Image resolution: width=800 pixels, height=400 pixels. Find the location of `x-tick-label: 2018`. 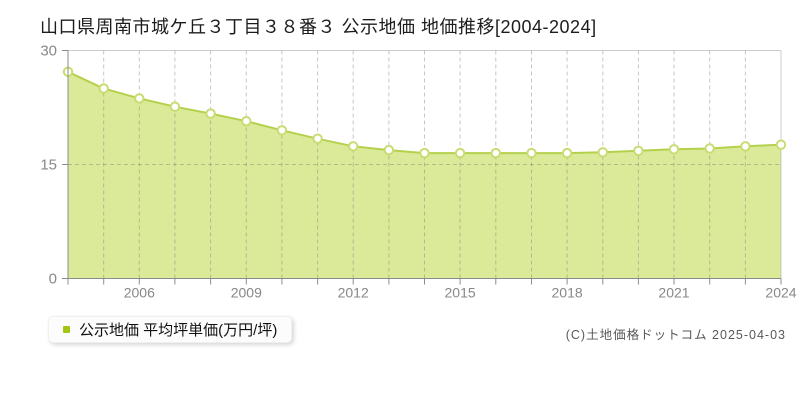

x-tick-label: 2018 is located at coordinates (567, 293).